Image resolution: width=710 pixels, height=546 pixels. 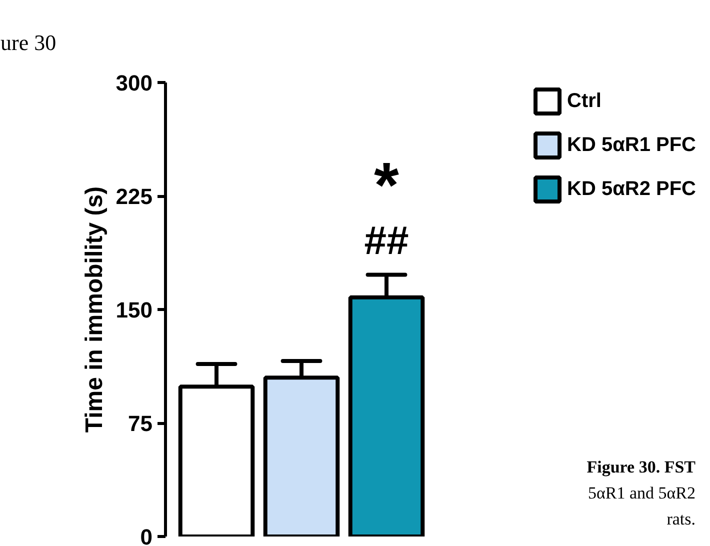 I want to click on annotation: *, so click(x=387, y=184).